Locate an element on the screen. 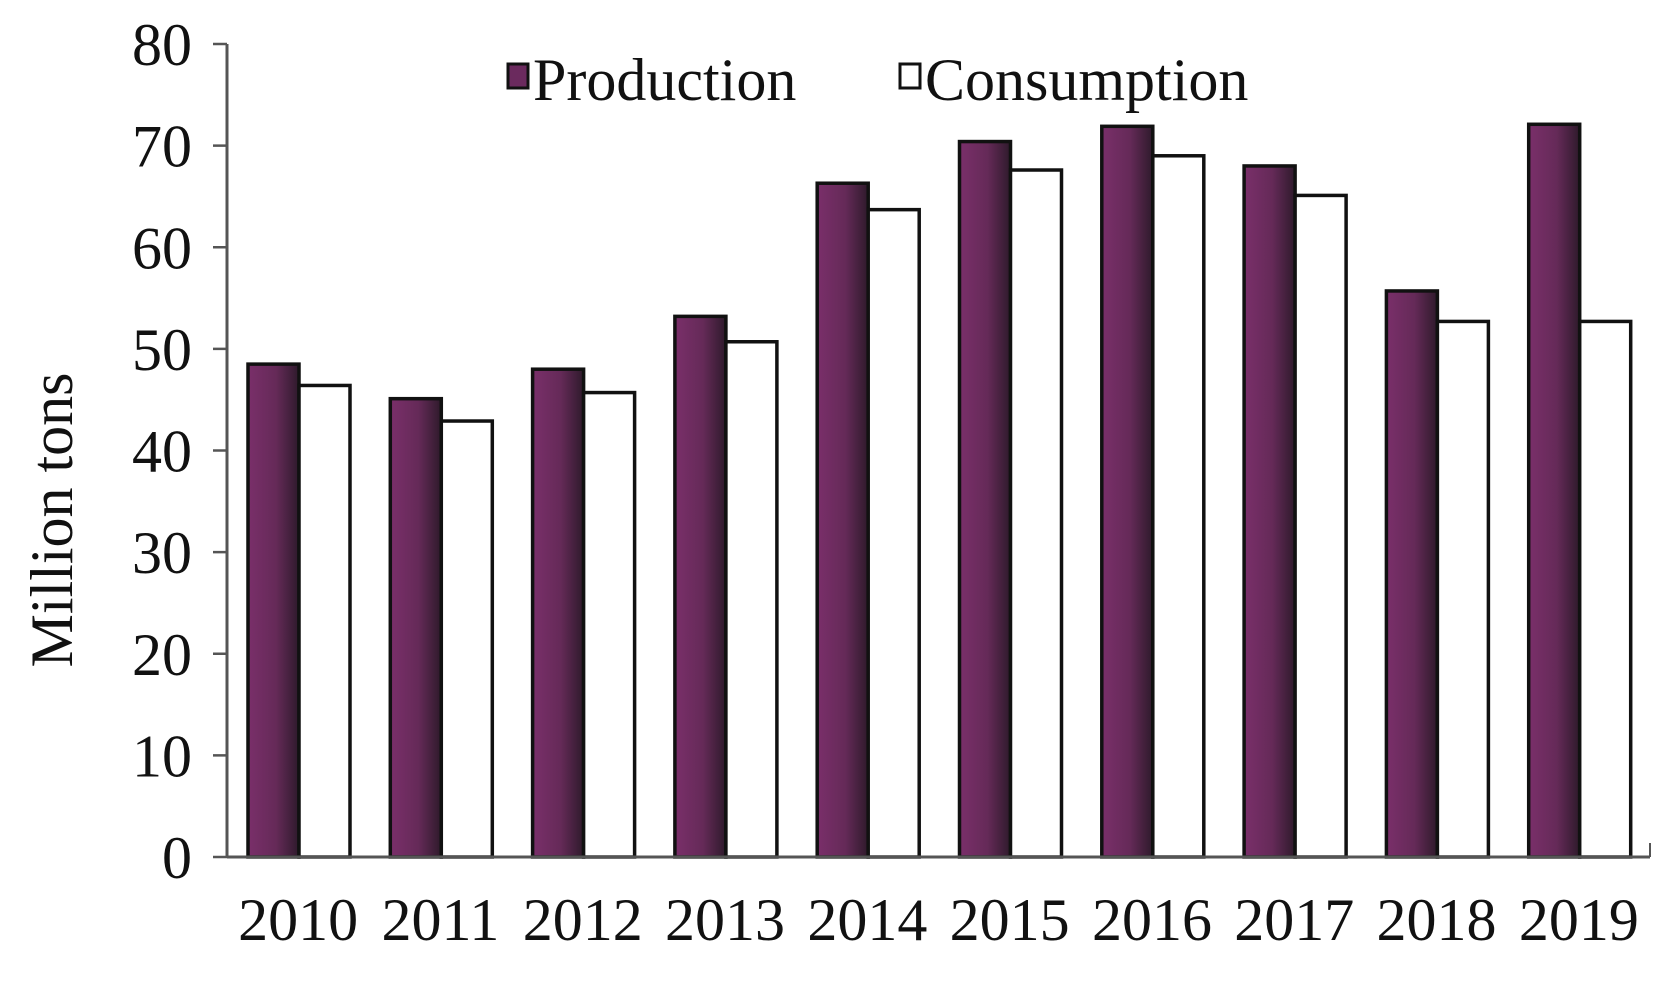 The height and width of the screenshot is (997, 1675). x-tick-label: 2014 is located at coordinates (867, 920).